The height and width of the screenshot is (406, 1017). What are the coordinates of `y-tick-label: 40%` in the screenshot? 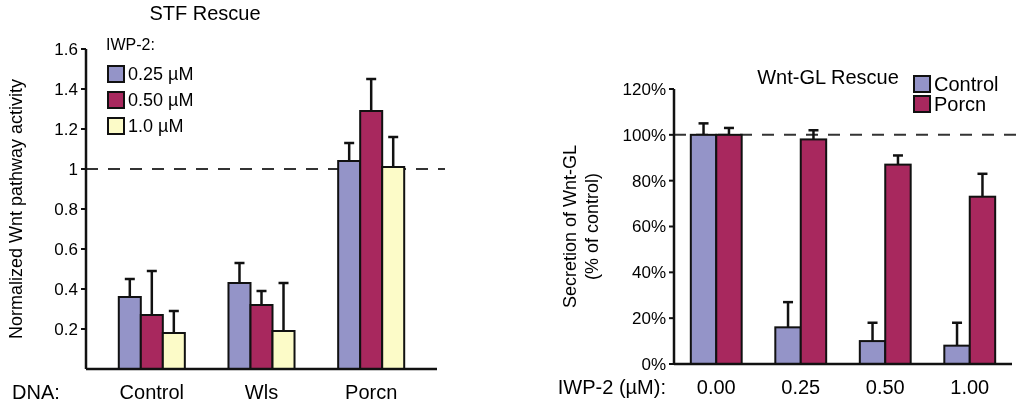 It's located at (648, 273).